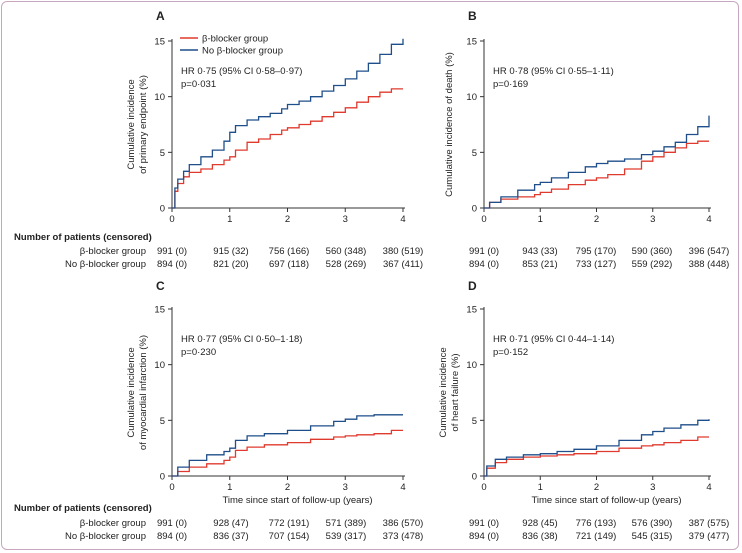  I want to click on at-risk-cell: 853 (21), so click(539, 264).